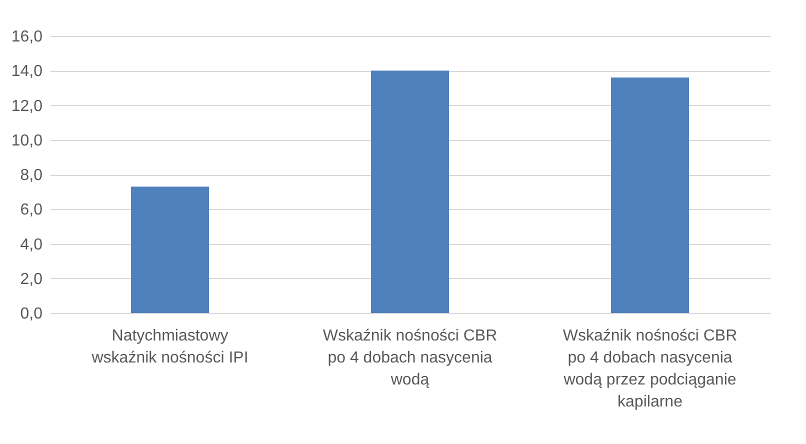  What do you see at coordinates (31, 175) in the screenshot?
I see `y-tick-label: 8,0` at bounding box center [31, 175].